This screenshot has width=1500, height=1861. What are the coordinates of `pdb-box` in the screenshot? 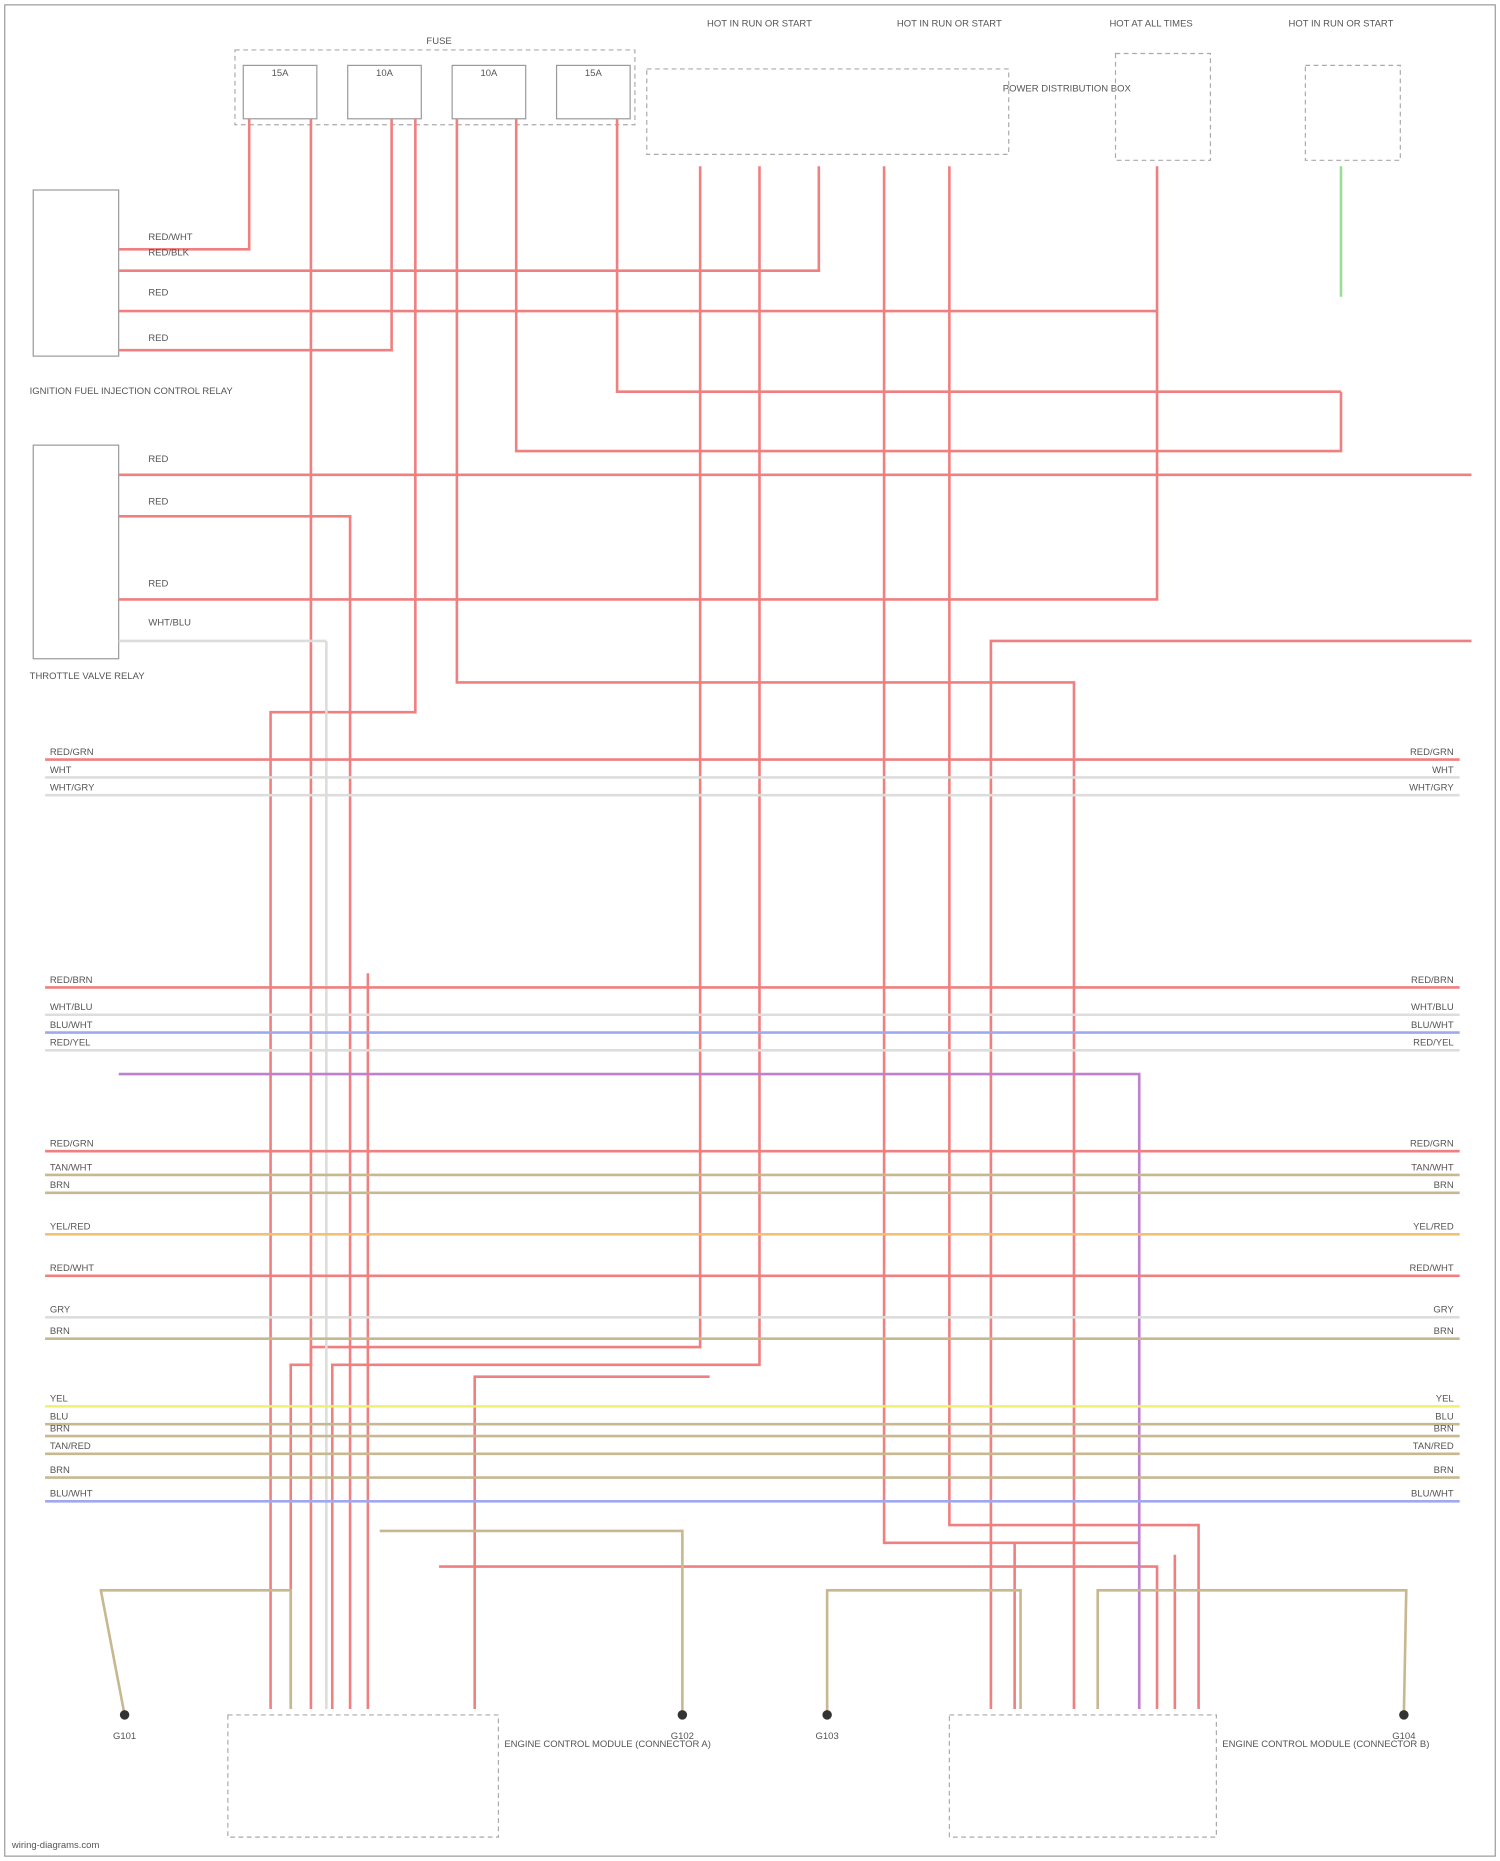 It's located at (828, 111).